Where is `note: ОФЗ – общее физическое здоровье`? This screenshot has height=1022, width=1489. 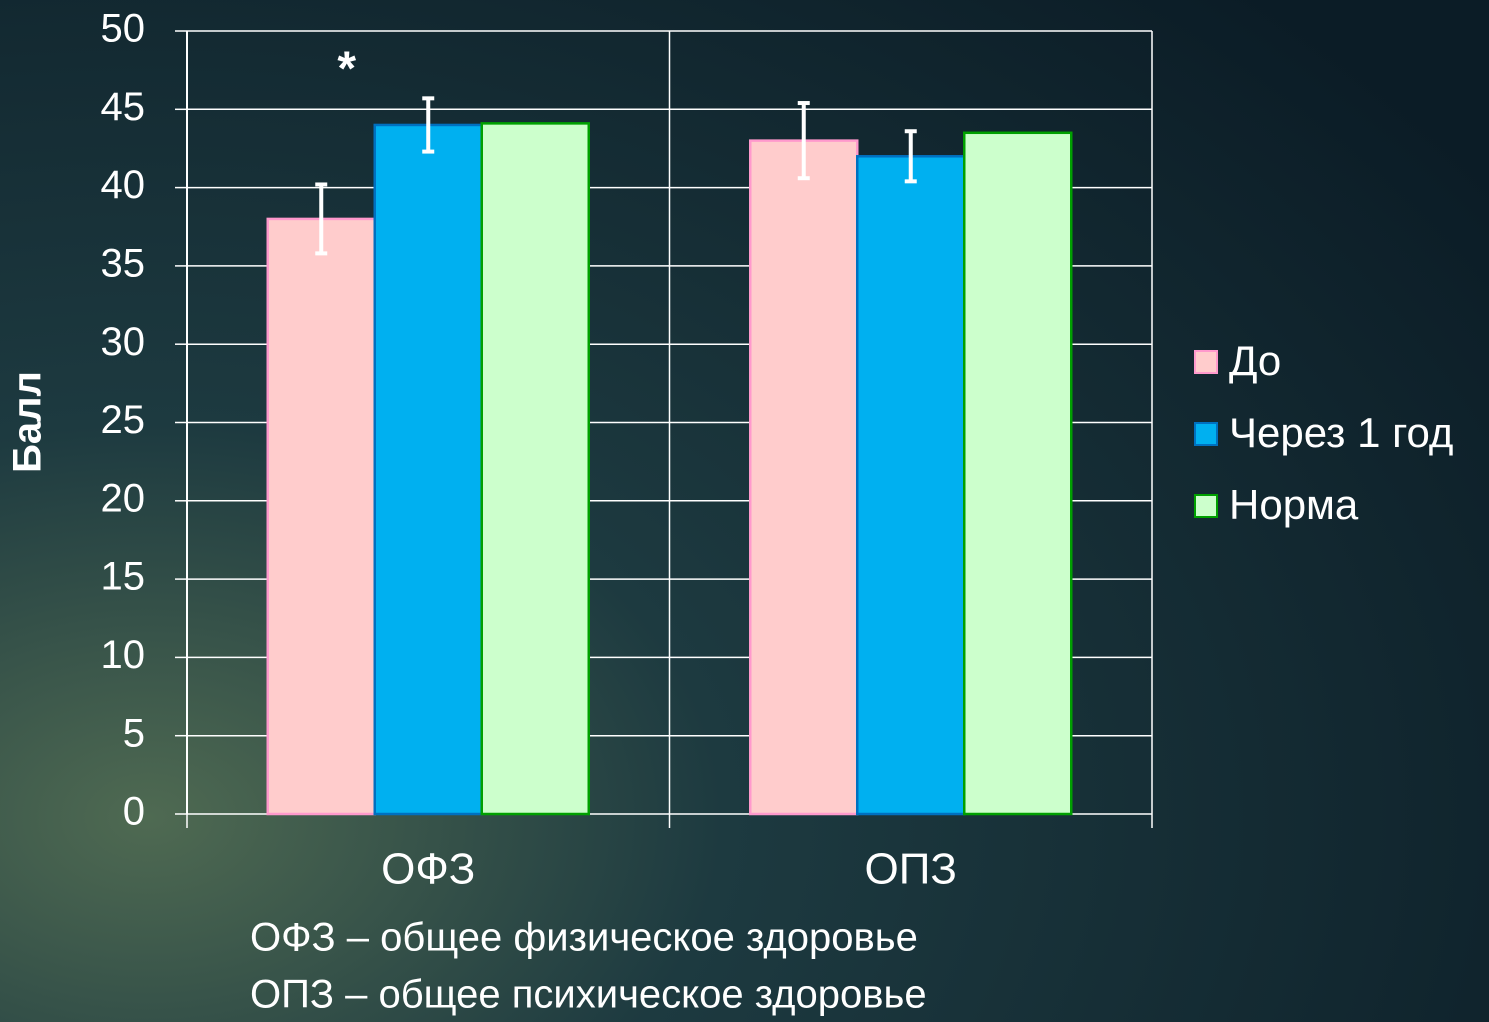
note: ОФЗ – общее физическое здоровье is located at coordinates (584, 938).